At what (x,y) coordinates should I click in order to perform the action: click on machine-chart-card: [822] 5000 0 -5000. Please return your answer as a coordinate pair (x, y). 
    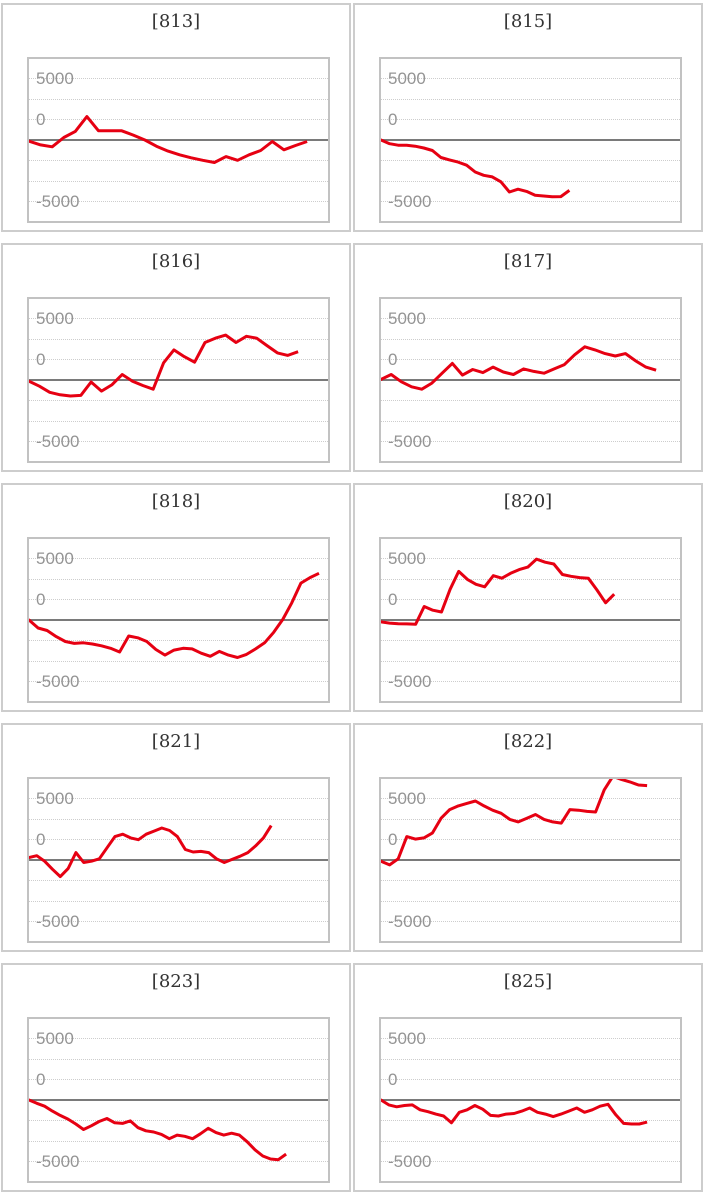
    Looking at the image, I should click on (528, 837).